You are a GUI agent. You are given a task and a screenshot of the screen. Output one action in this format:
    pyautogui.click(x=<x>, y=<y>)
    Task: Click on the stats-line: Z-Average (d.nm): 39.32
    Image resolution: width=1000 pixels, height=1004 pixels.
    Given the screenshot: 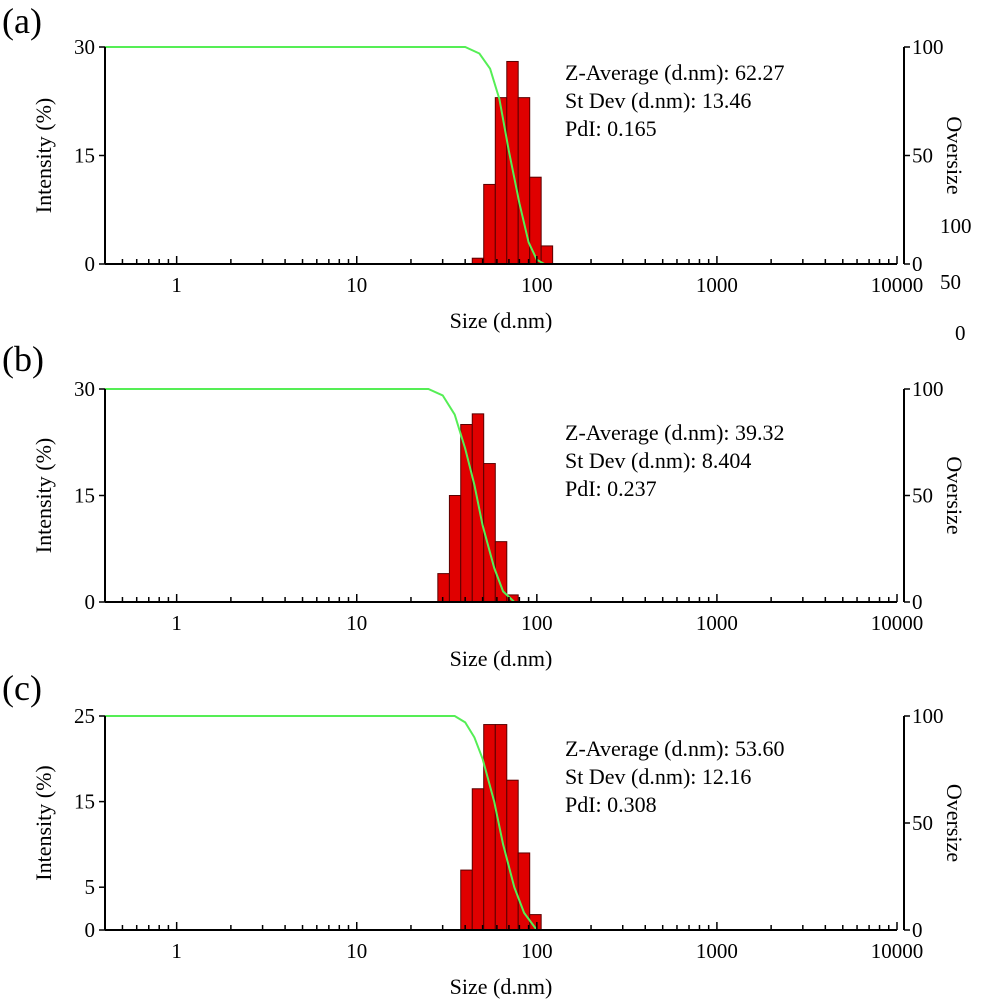 What is the action you would take?
    pyautogui.click(x=675, y=432)
    